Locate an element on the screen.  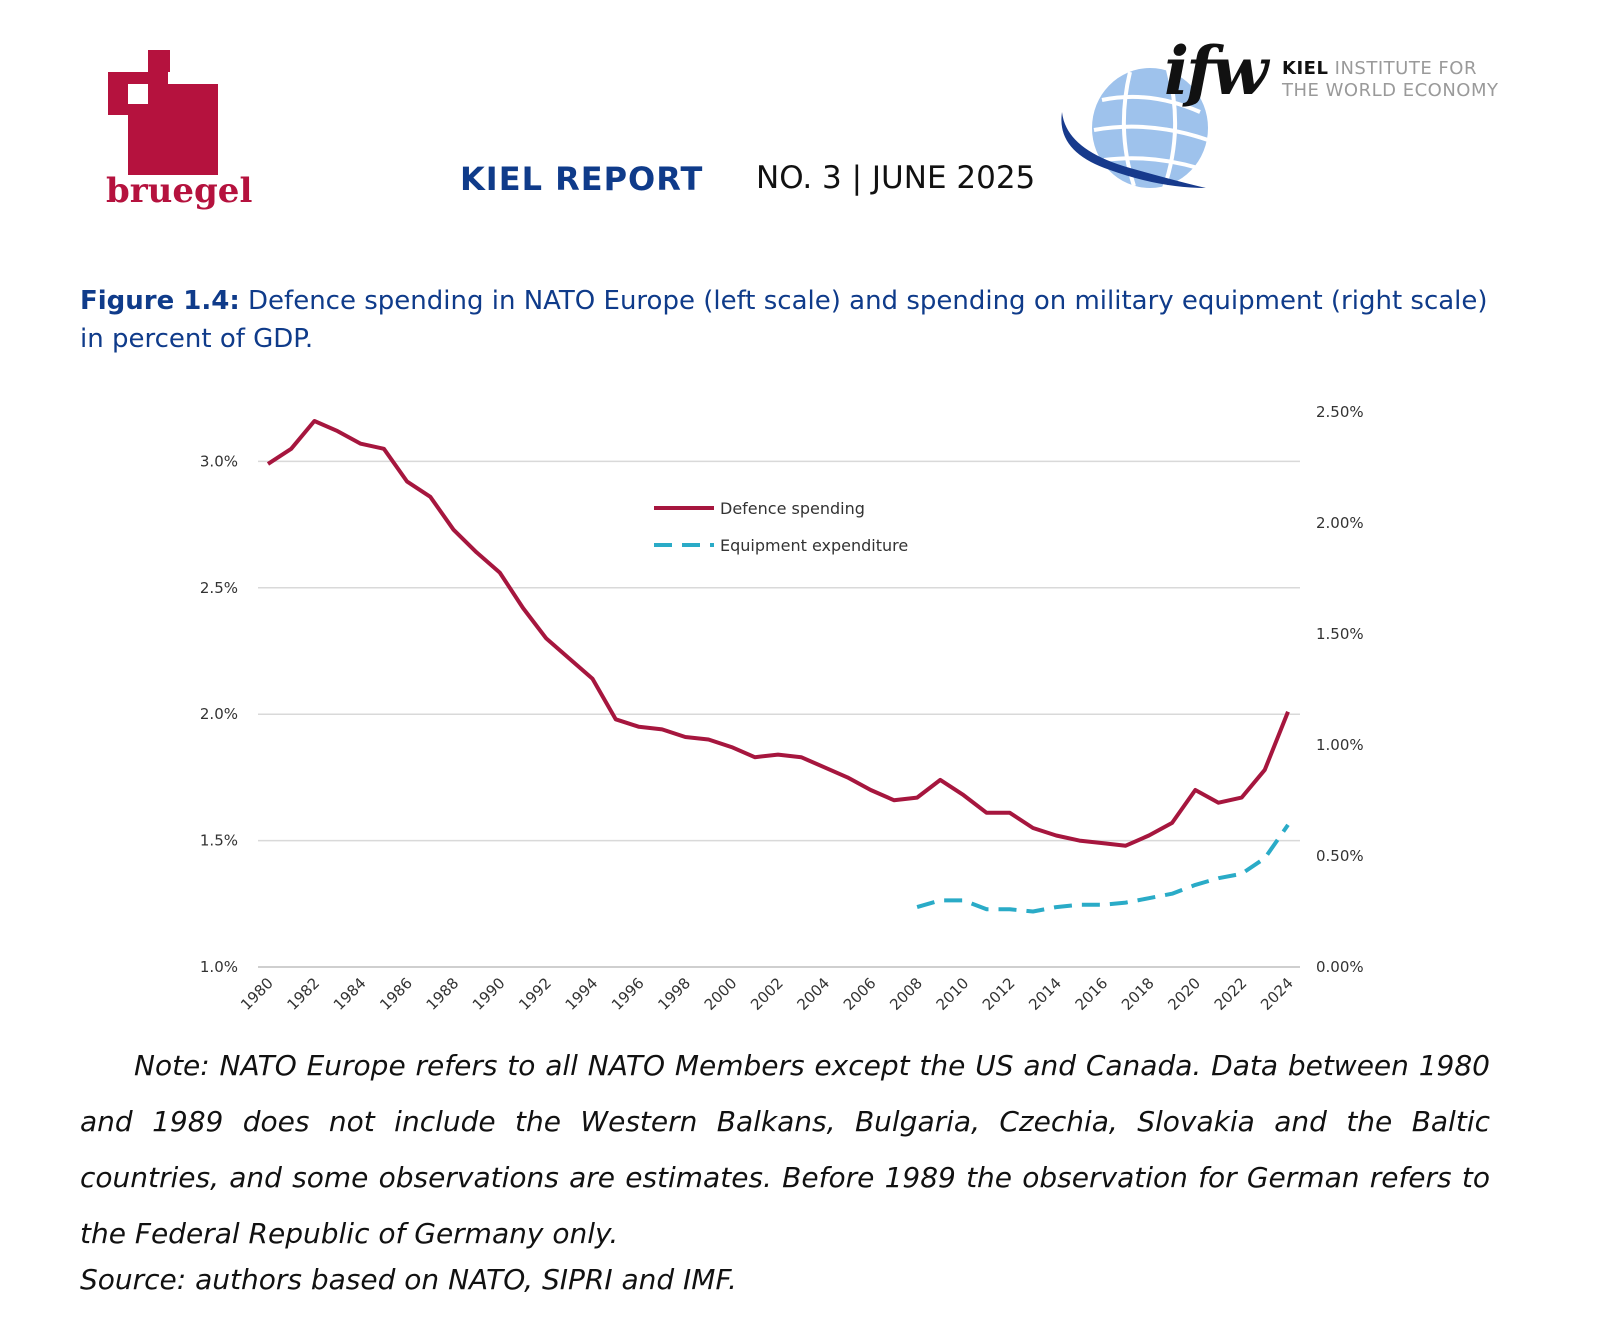
report-number: NO. 3 | JUNE 2025 is located at coordinates (896, 178).